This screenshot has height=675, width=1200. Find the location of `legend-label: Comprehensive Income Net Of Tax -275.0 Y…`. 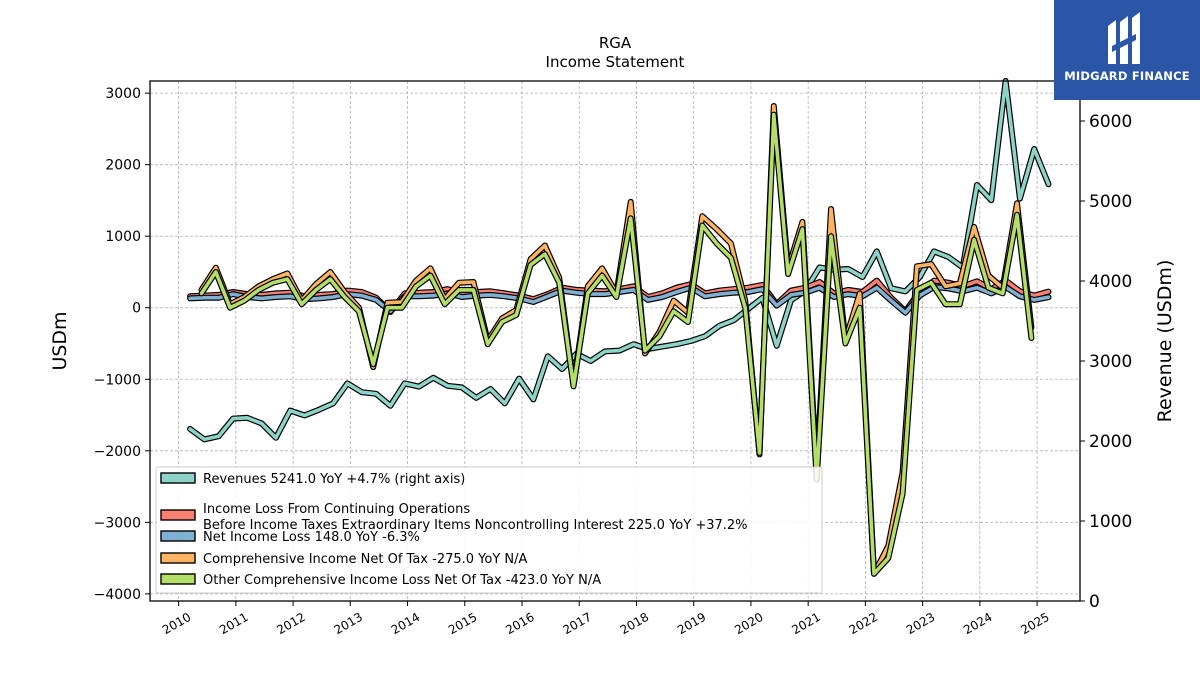

legend-label: Comprehensive Income Net Of Tax -275.0 Y… is located at coordinates (365, 559).